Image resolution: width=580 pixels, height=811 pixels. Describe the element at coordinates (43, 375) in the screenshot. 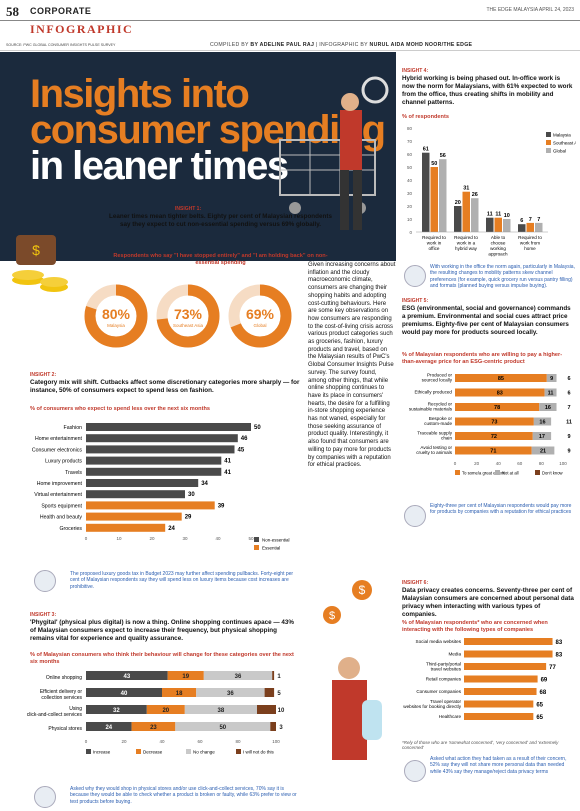

I see `insight2-label: INSIGHT 2:` at that location.